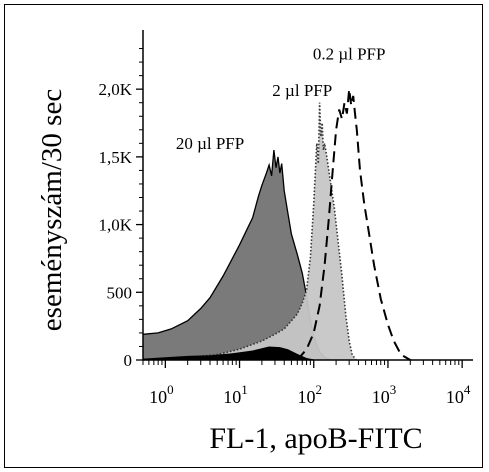 The height and width of the screenshot is (472, 489). I want to click on x-tick-label: 10³, so click(384, 394).